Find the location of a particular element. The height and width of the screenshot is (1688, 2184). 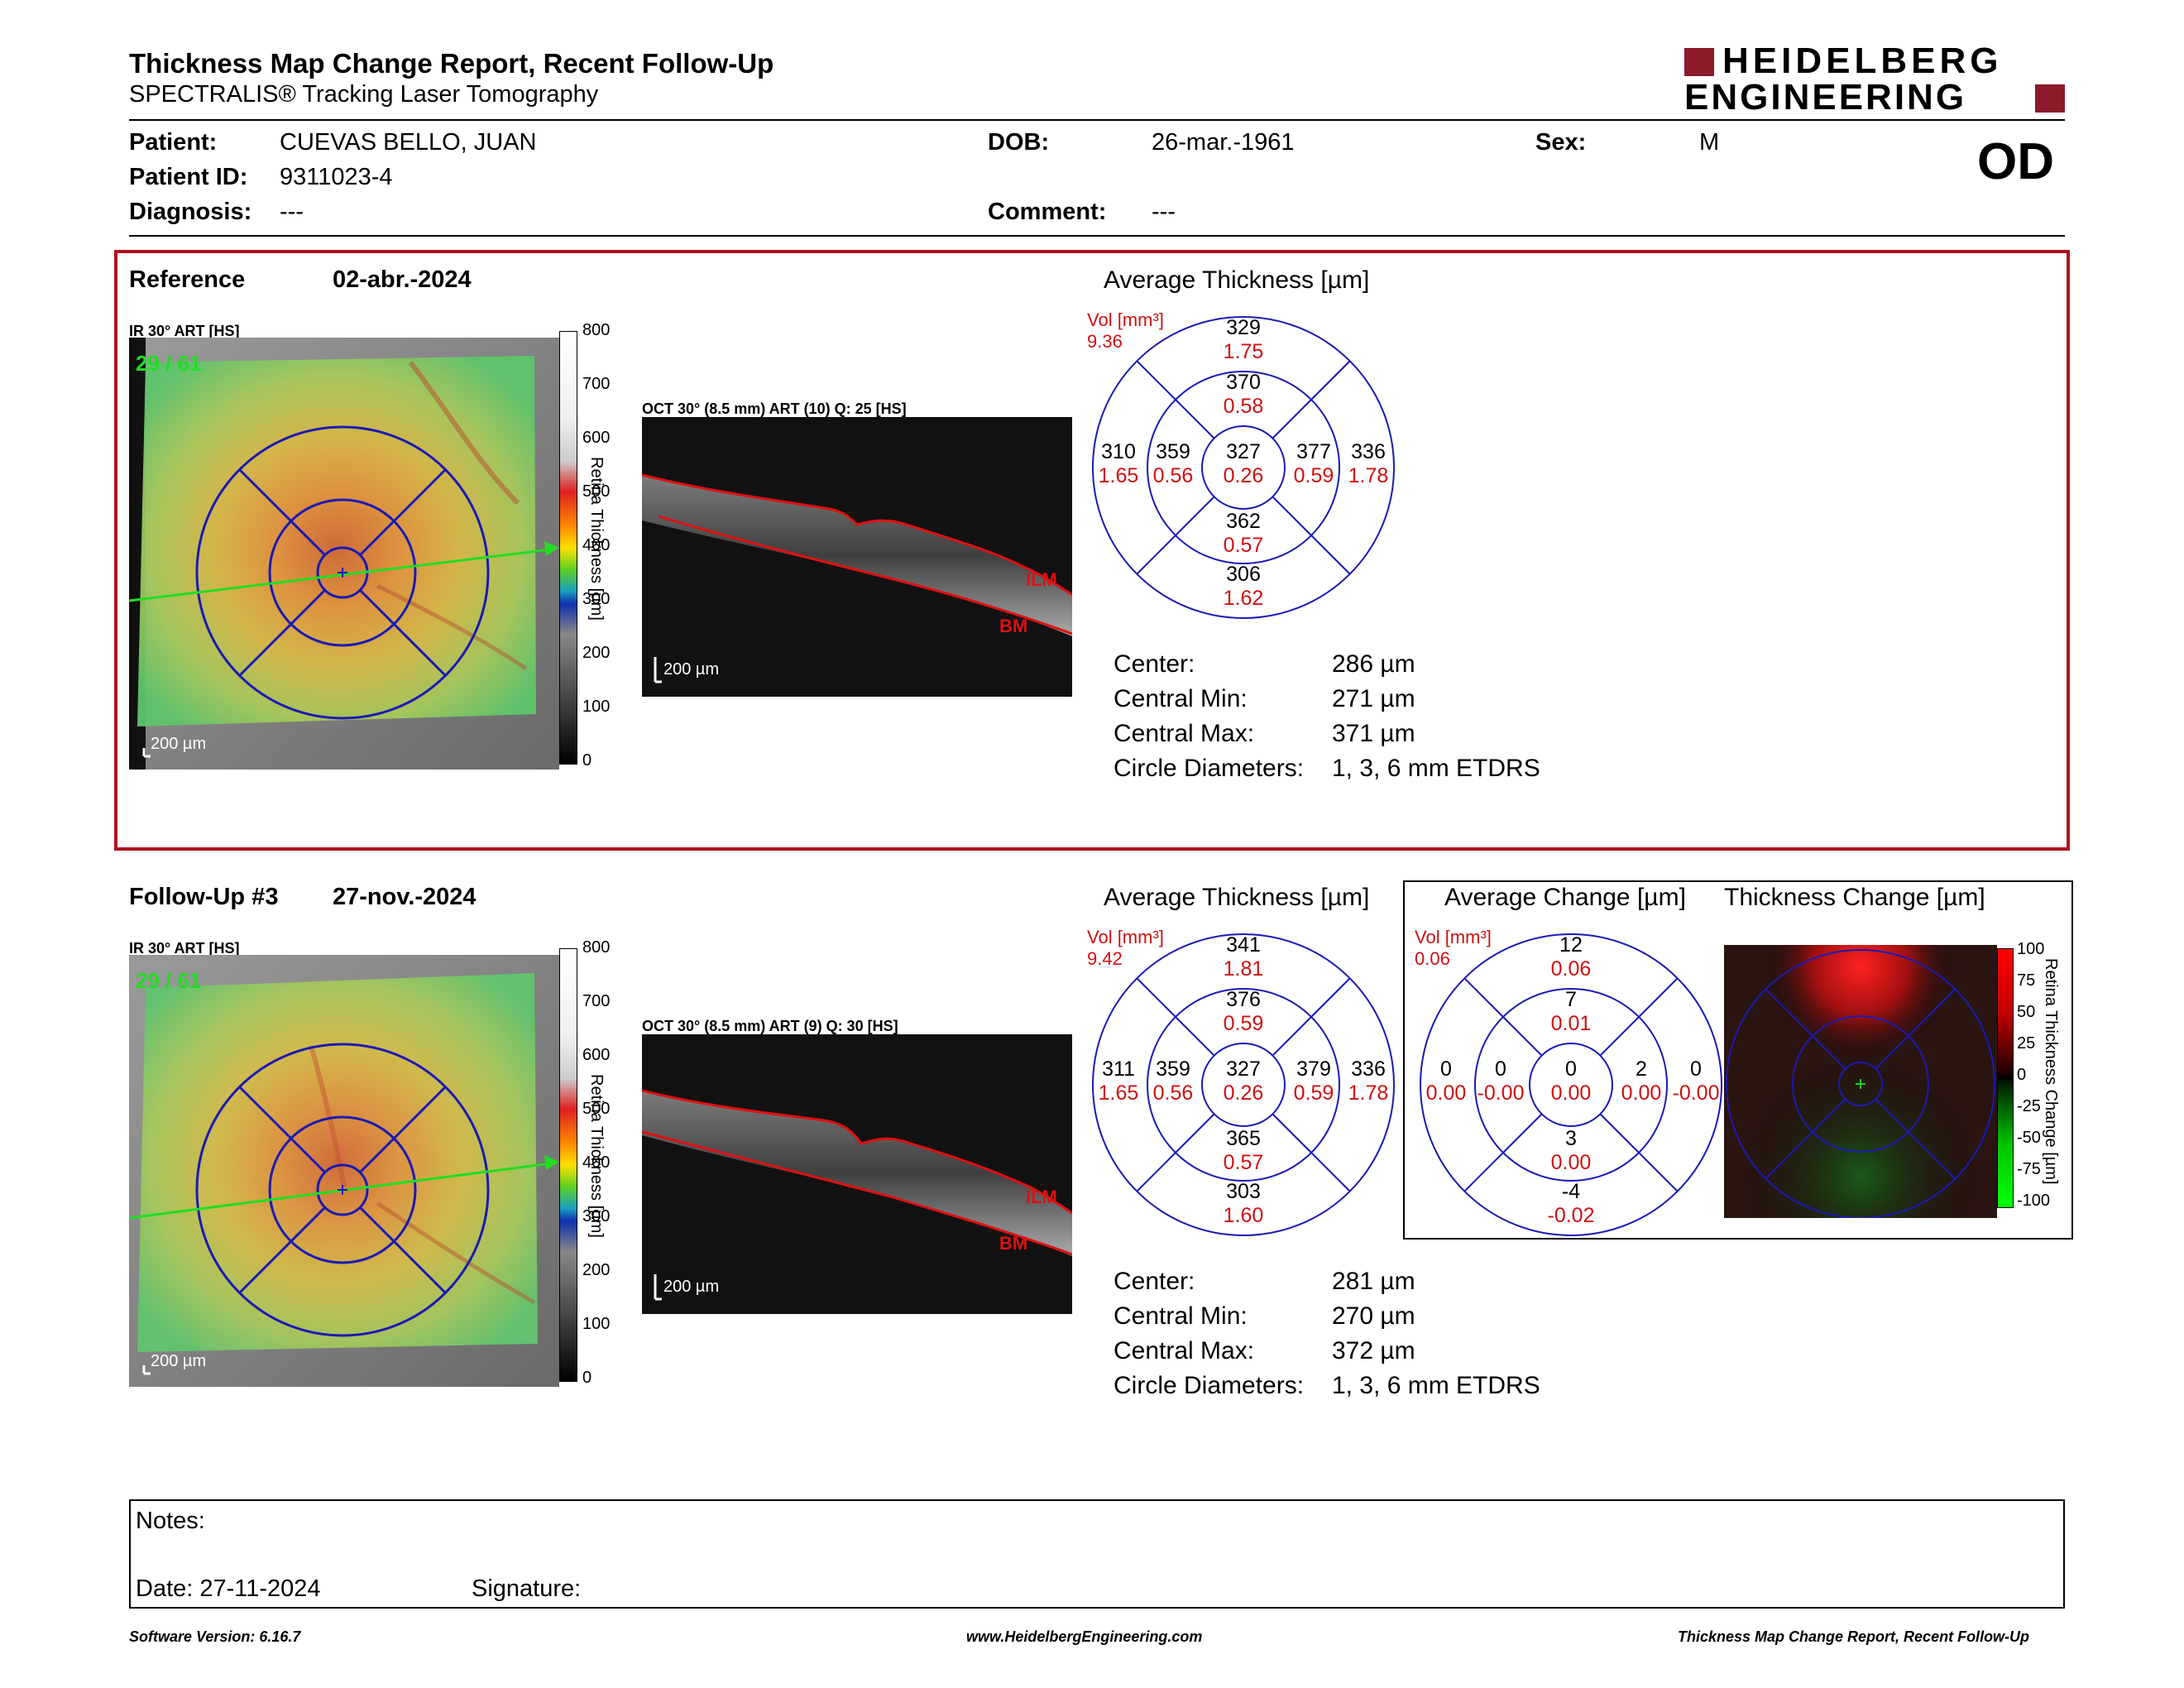

chg-outer-nas-thickness: 0 is located at coordinates (1696, 1069).